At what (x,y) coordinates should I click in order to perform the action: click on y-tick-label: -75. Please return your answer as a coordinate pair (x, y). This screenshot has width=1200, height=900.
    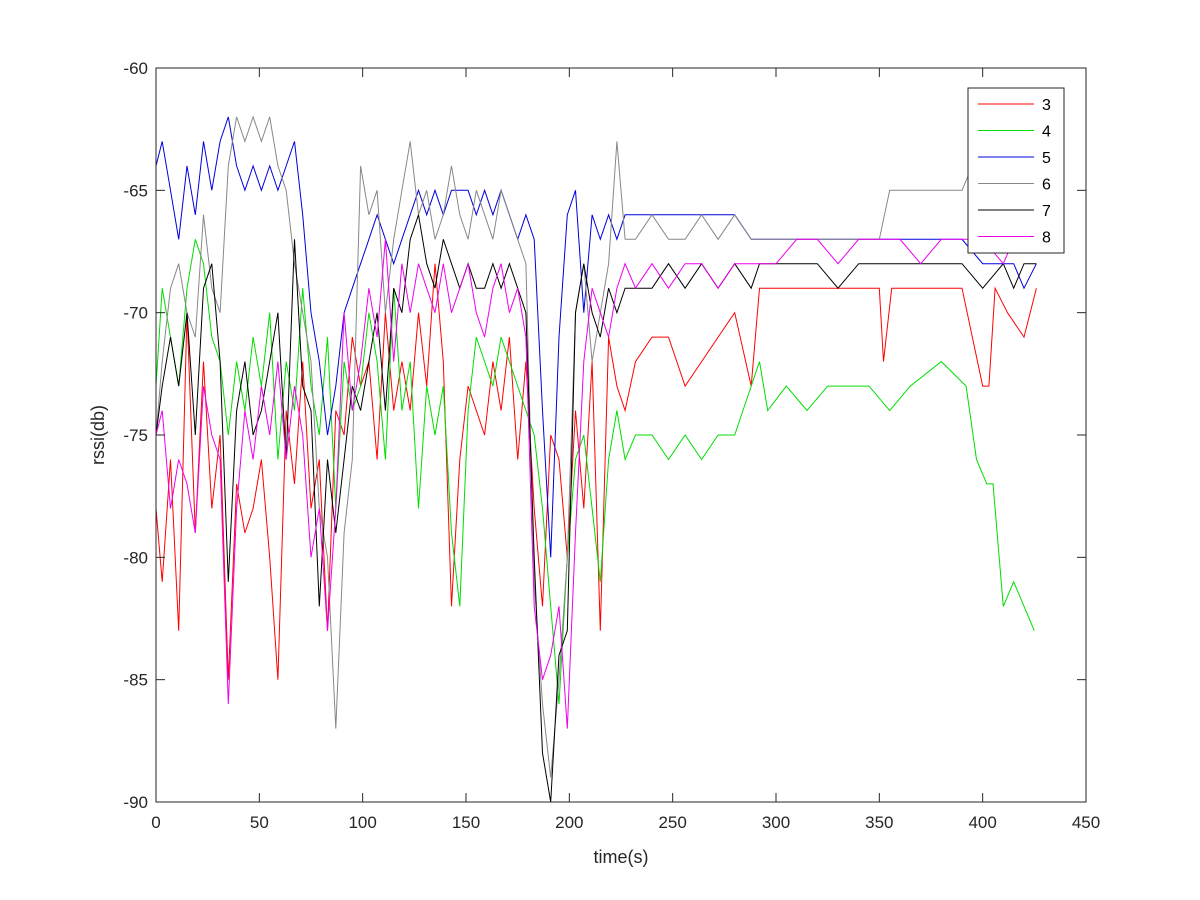
    Looking at the image, I should click on (135, 435).